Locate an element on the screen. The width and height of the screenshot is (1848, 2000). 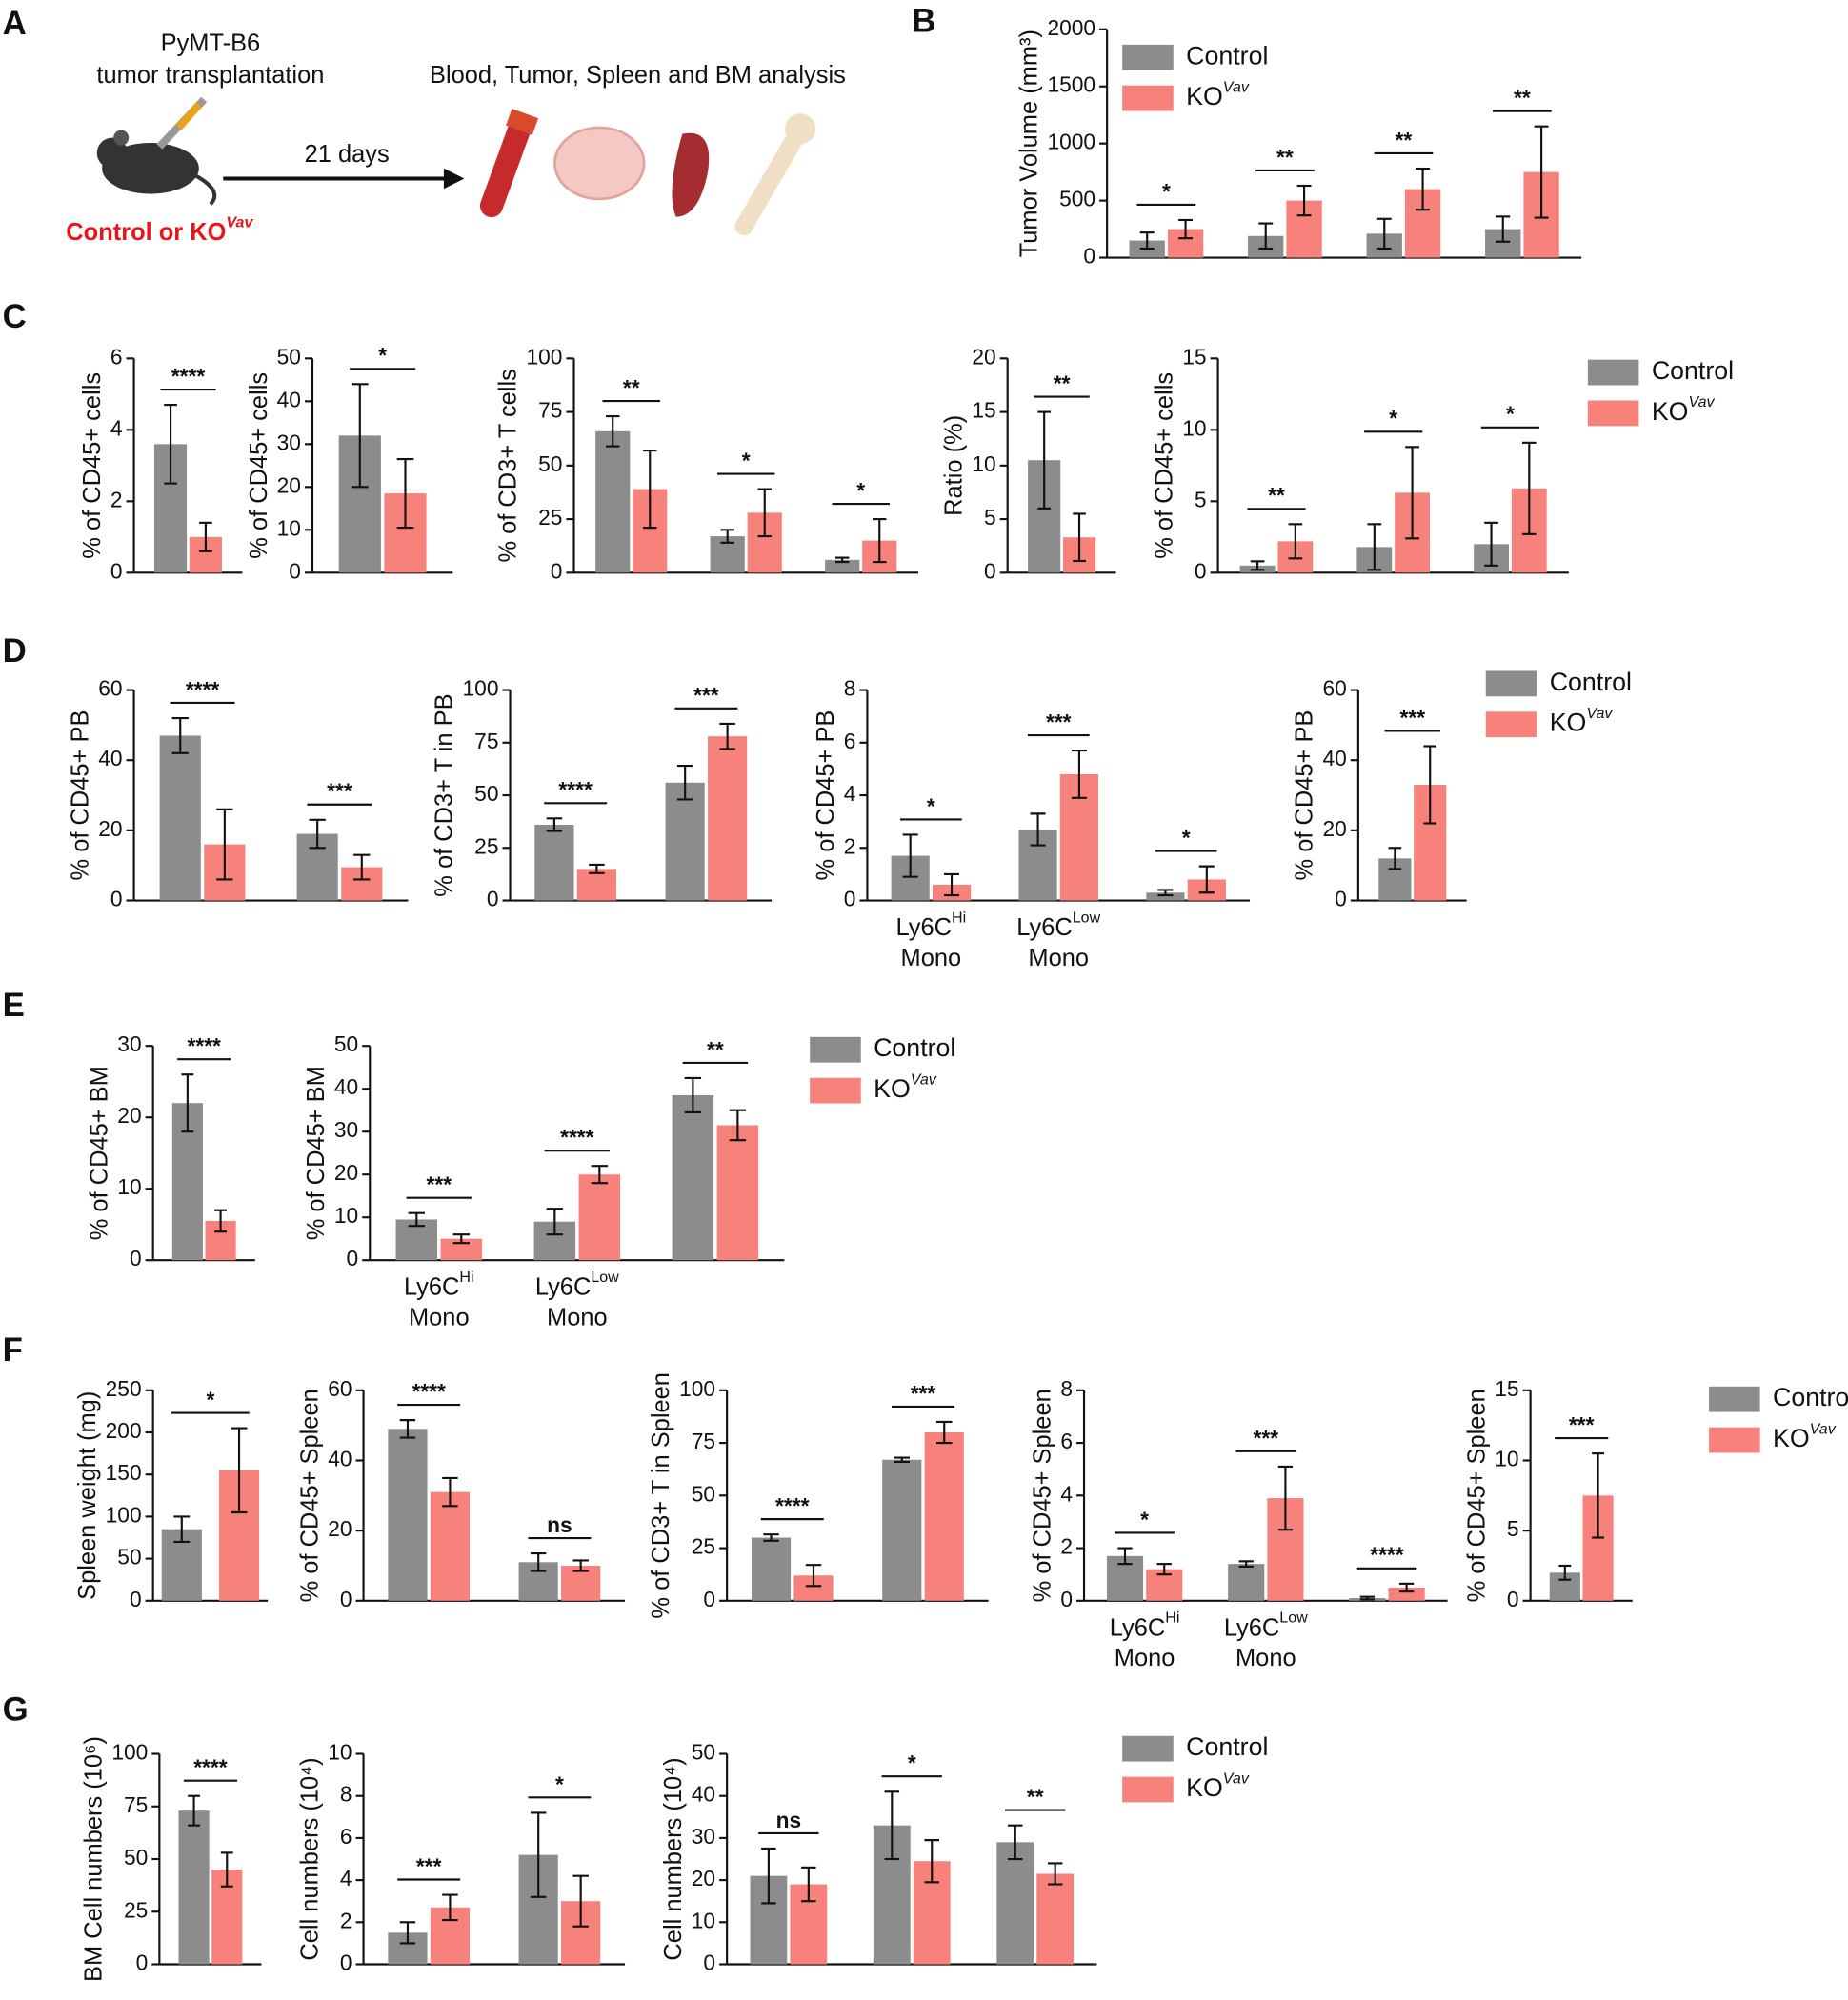
legend-label: KOVav is located at coordinates (1582, 721).